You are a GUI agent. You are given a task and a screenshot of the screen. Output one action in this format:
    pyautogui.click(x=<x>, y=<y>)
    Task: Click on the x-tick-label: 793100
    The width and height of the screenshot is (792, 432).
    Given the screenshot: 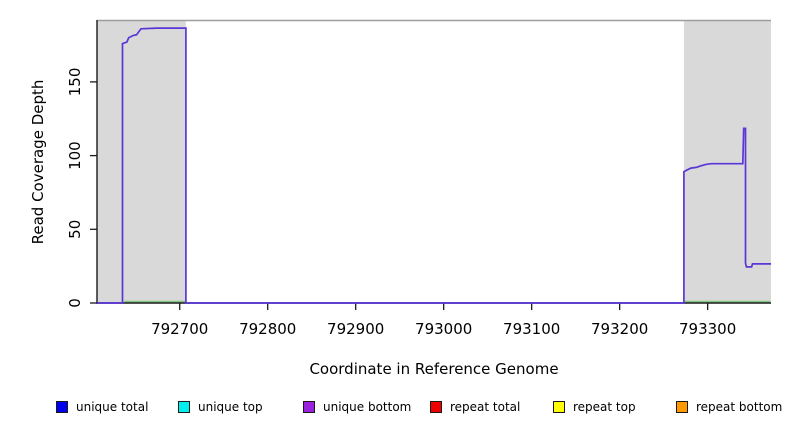 What is the action you would take?
    pyautogui.click(x=531, y=329)
    